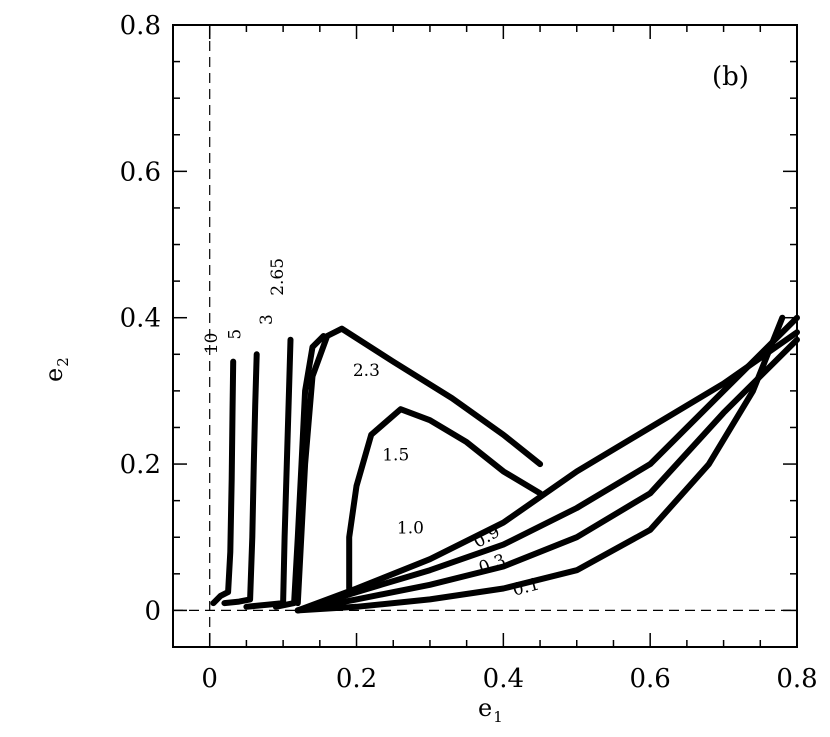 This screenshot has height=737, width=830. I want to click on y-axis-label-main: e, so click(54, 375).